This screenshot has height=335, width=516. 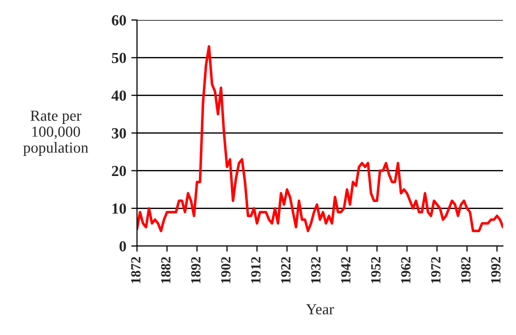 What do you see at coordinates (225, 270) in the screenshot?
I see `x-tick-label: 1902` at bounding box center [225, 270].